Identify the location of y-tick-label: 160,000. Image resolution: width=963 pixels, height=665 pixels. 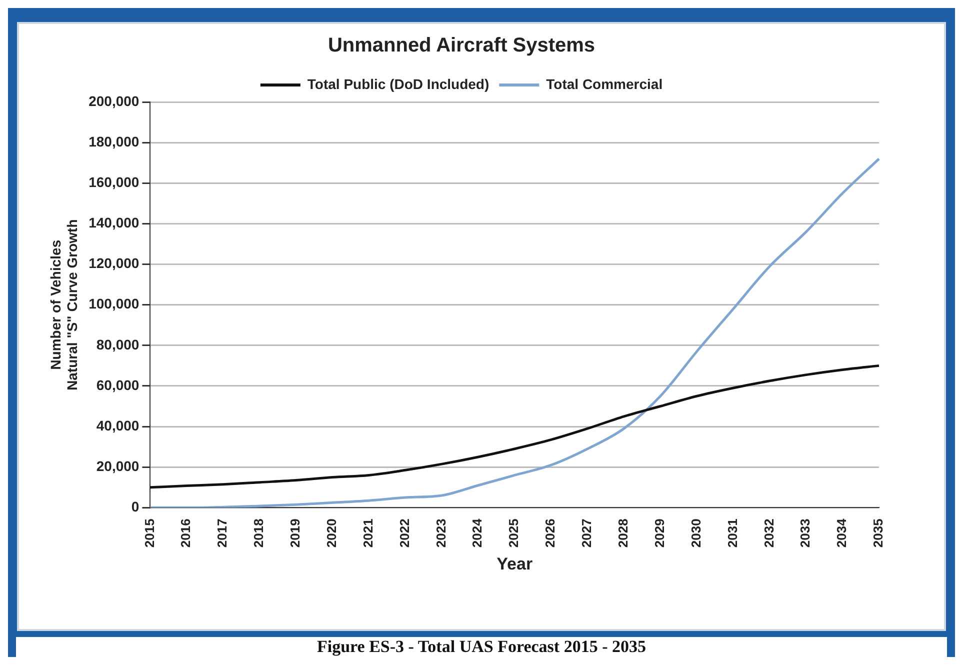
(114, 182).